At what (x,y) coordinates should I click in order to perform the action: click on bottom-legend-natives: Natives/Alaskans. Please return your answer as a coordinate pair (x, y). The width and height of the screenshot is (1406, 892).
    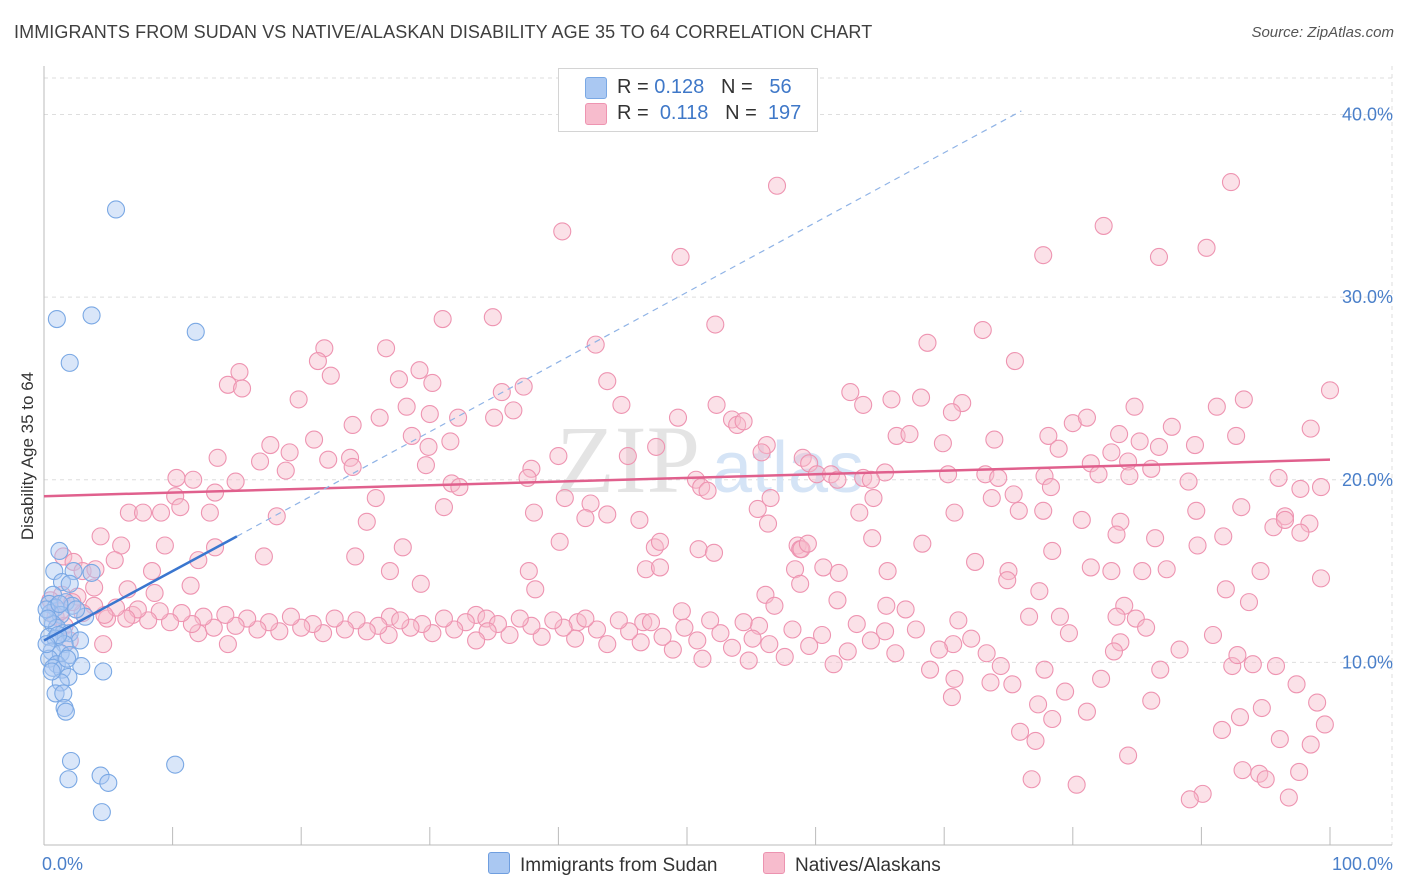
    Looking at the image, I should click on (852, 864).